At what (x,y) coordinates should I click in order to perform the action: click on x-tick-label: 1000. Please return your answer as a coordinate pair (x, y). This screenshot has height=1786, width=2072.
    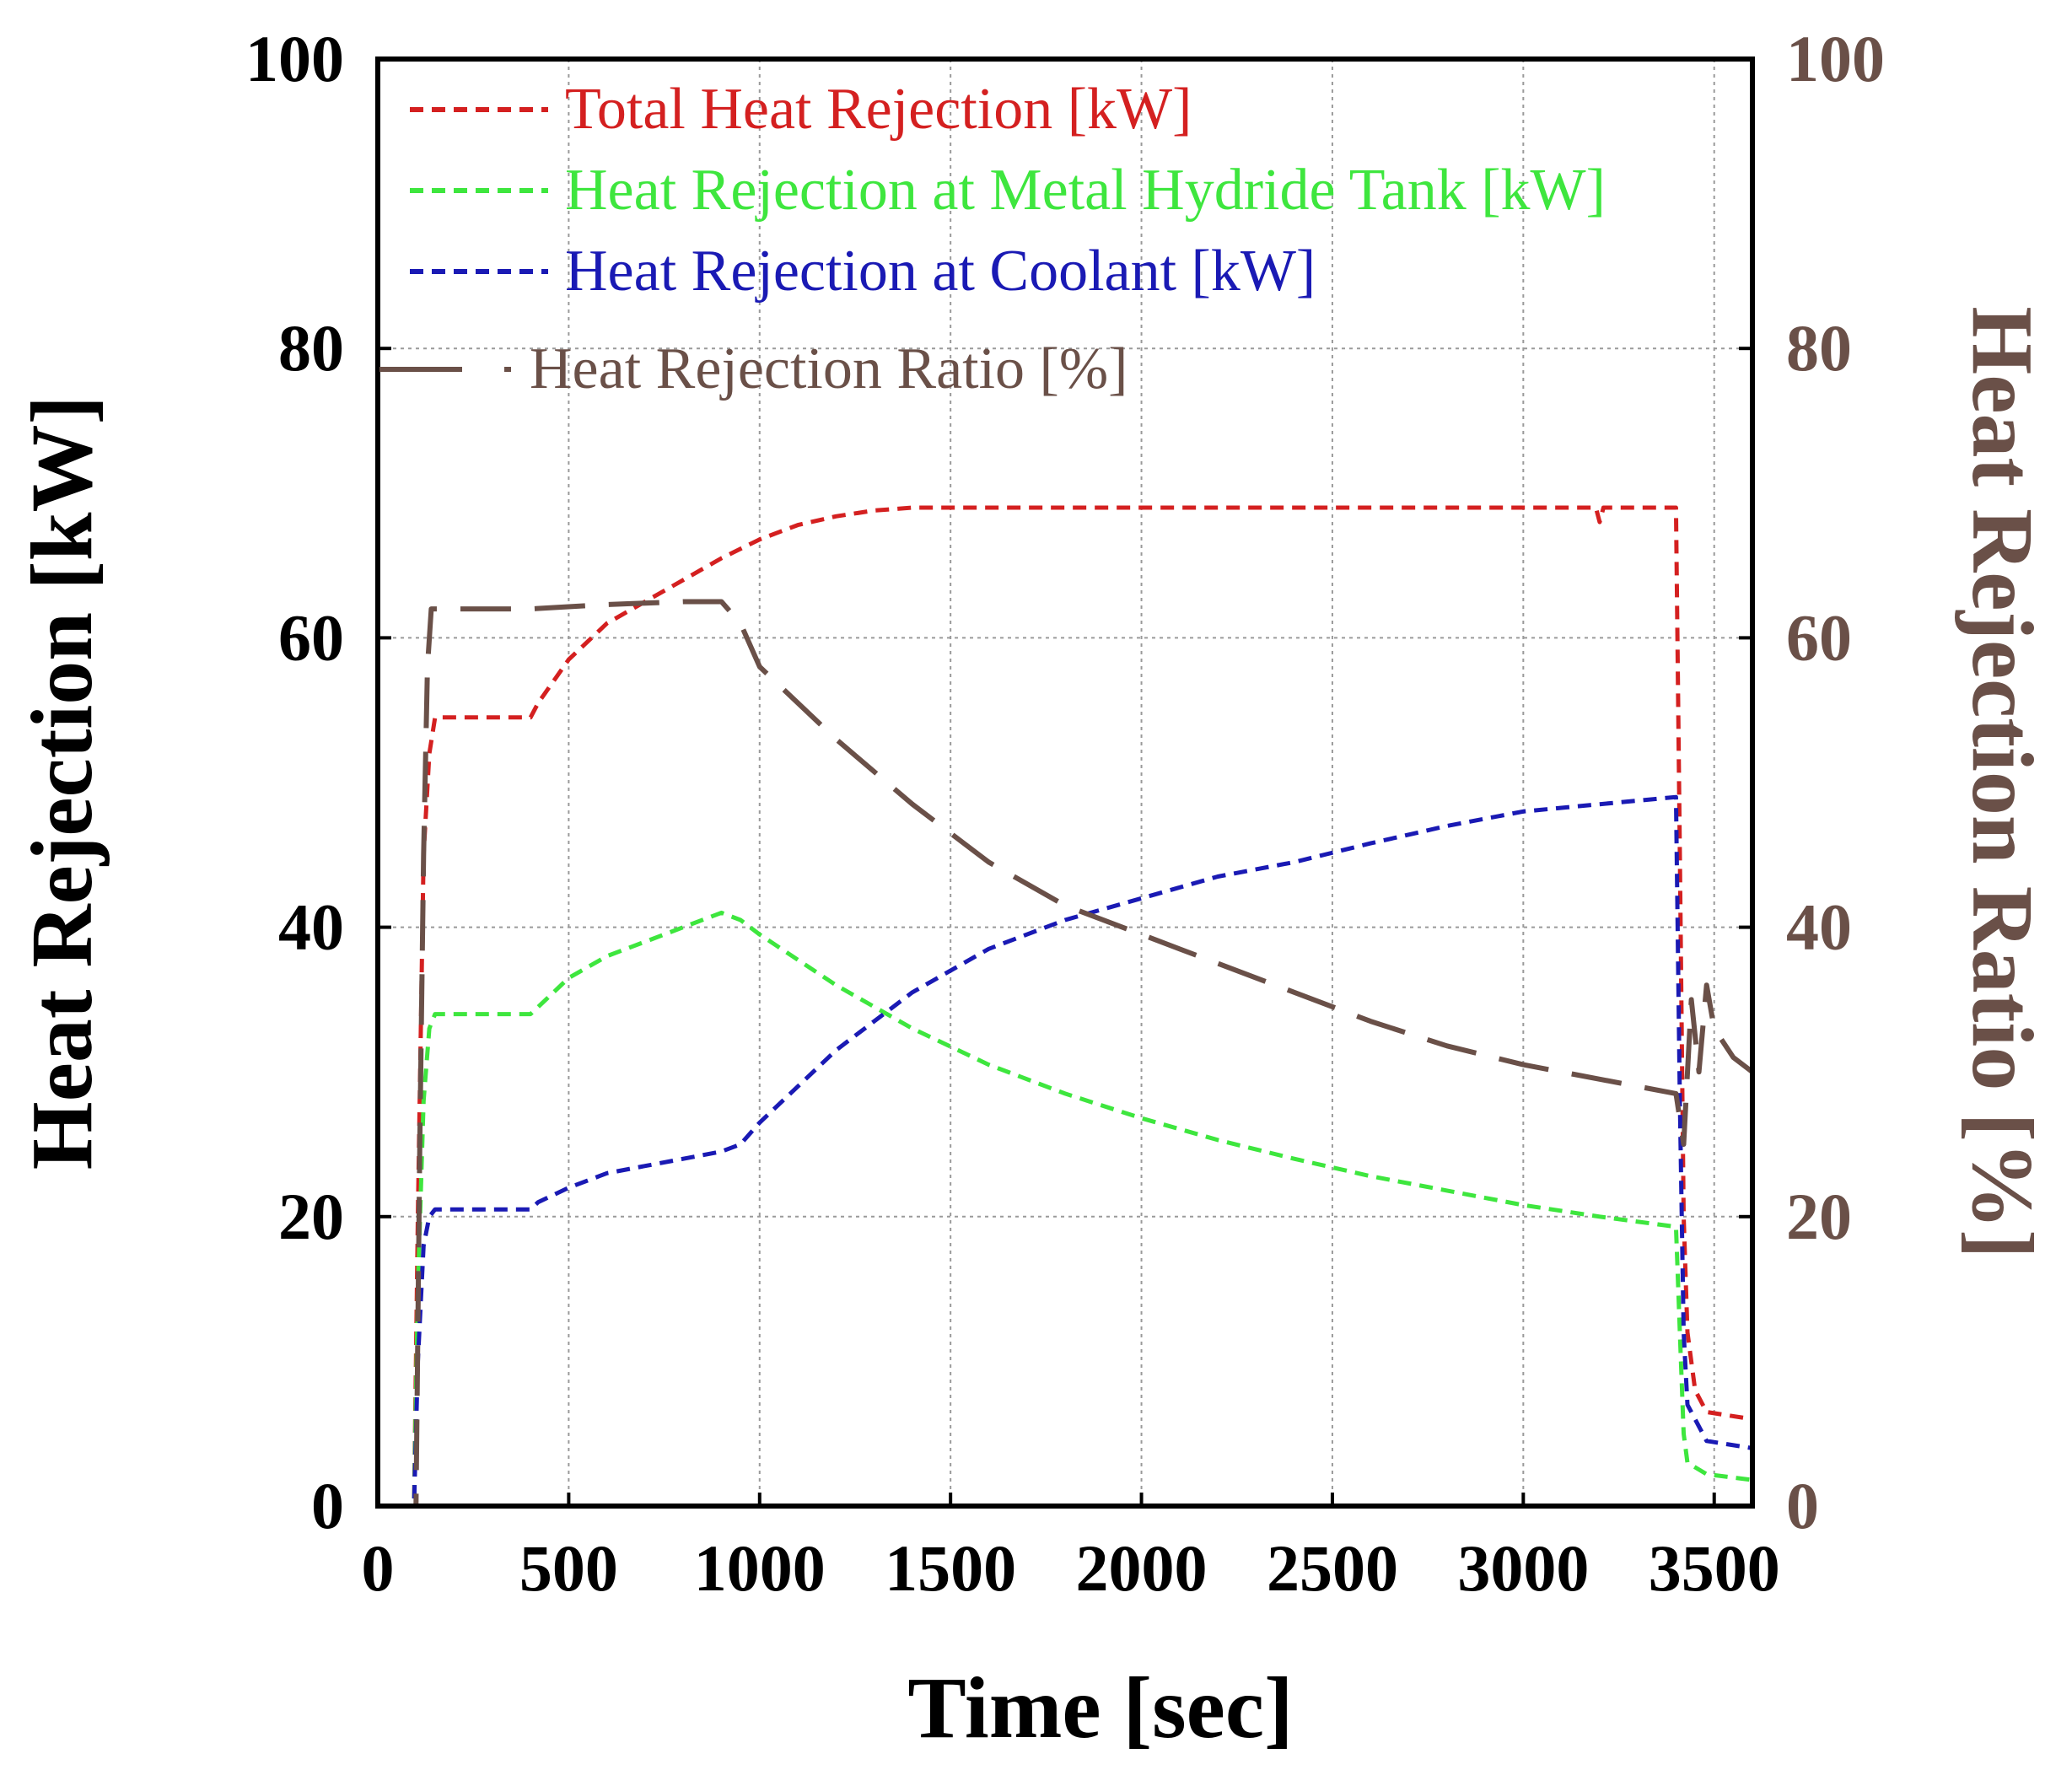
    Looking at the image, I should click on (760, 1568).